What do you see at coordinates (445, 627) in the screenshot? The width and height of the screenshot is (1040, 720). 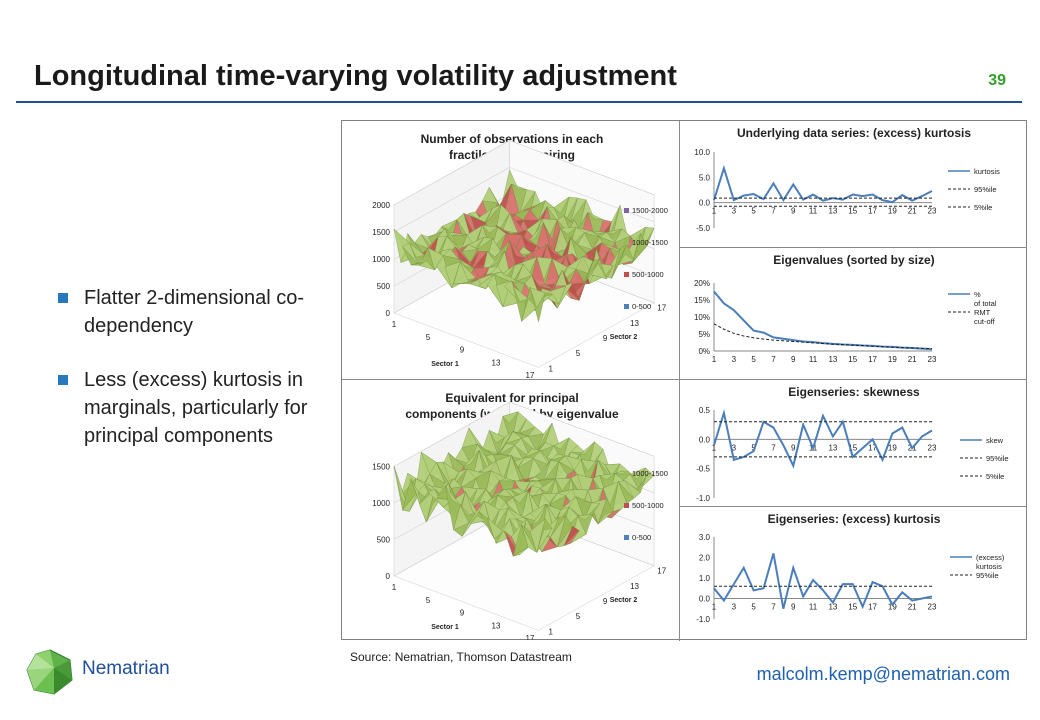 I see `x-axis-title: Sector 1` at bounding box center [445, 627].